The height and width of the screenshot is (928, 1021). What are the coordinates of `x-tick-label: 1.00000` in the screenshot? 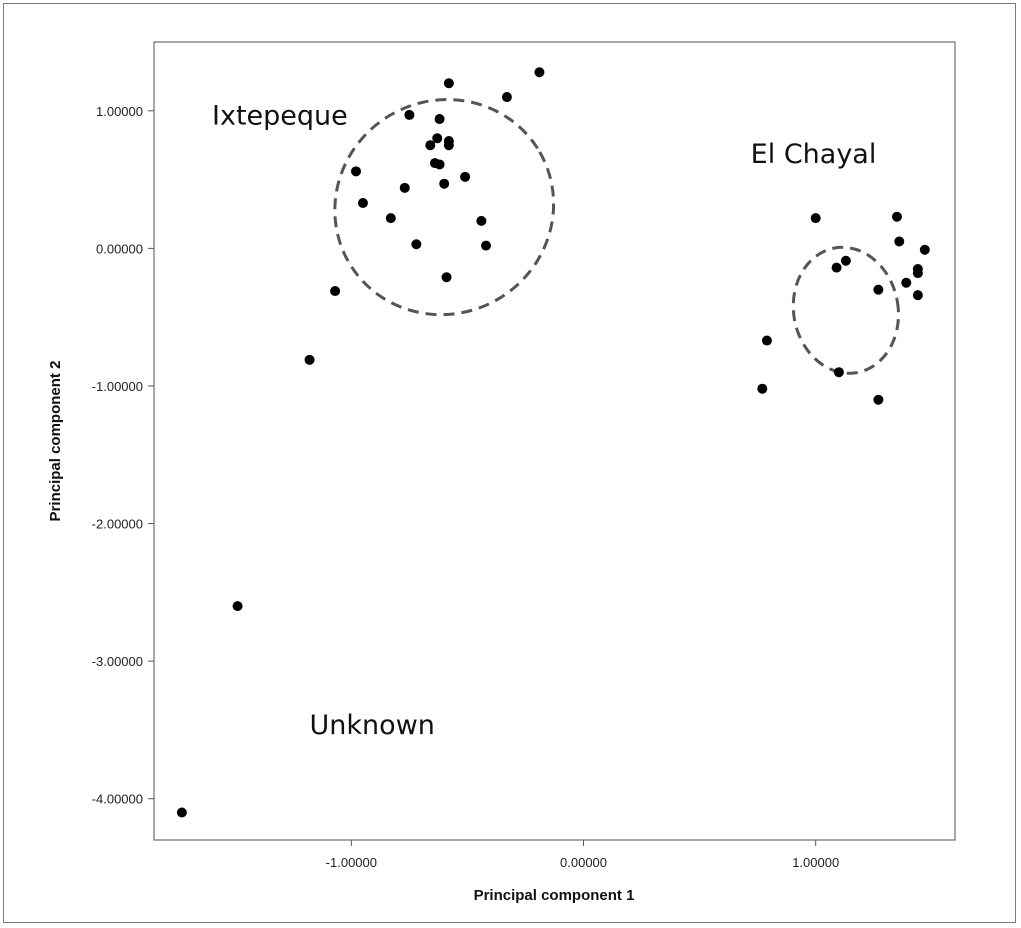 It's located at (815, 862).